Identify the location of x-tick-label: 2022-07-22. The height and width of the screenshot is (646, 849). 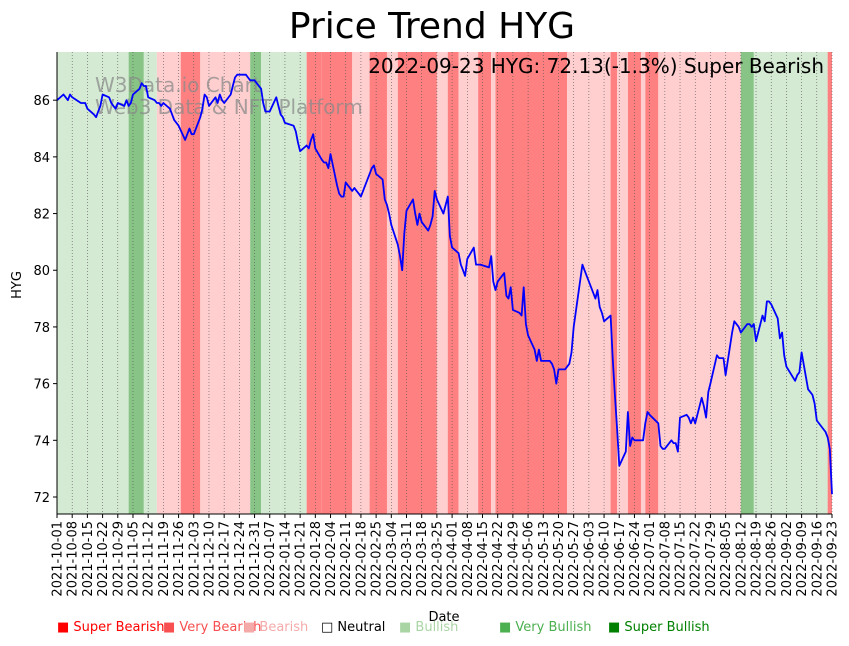
(696, 559).